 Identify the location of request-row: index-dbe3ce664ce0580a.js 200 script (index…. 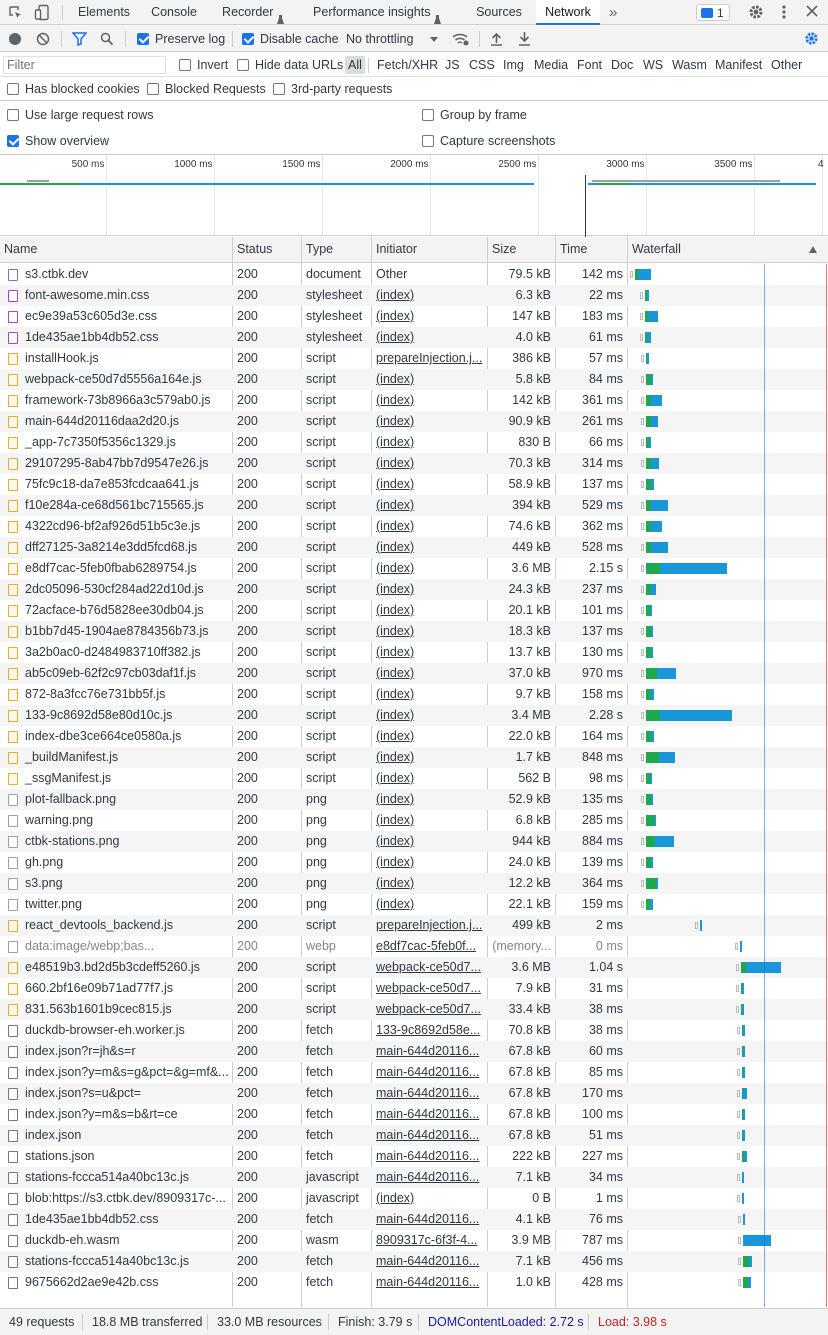
(414, 736).